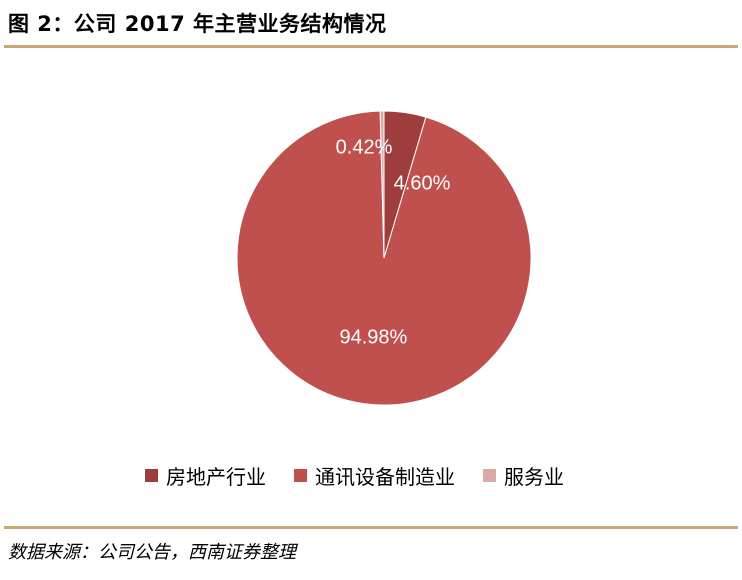  Describe the element at coordinates (151, 475) in the screenshot. I see `legend-swatch-real-estate` at that location.